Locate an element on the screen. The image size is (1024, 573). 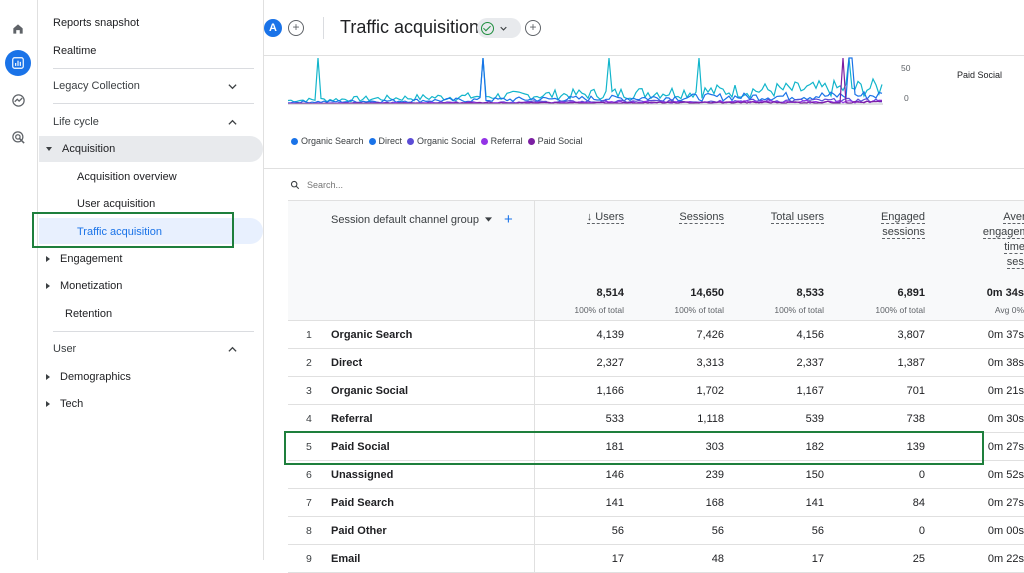
nav-traffic-acquisition: Traffic acquisition is located at coordinates (119, 232).